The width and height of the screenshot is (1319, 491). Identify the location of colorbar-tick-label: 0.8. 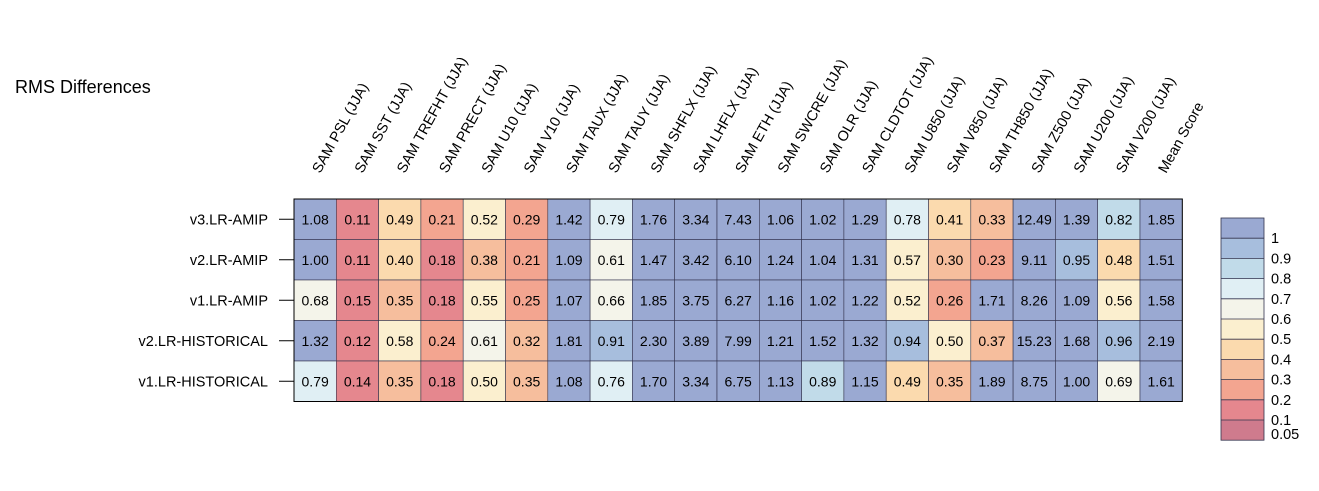
(1281, 280).